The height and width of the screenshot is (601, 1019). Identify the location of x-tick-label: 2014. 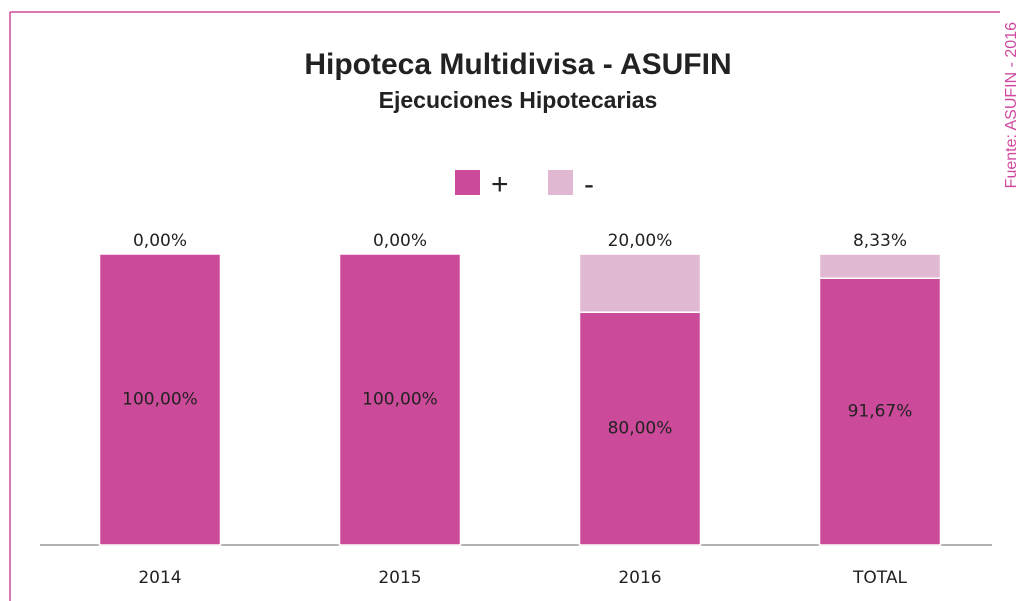
(159, 578).